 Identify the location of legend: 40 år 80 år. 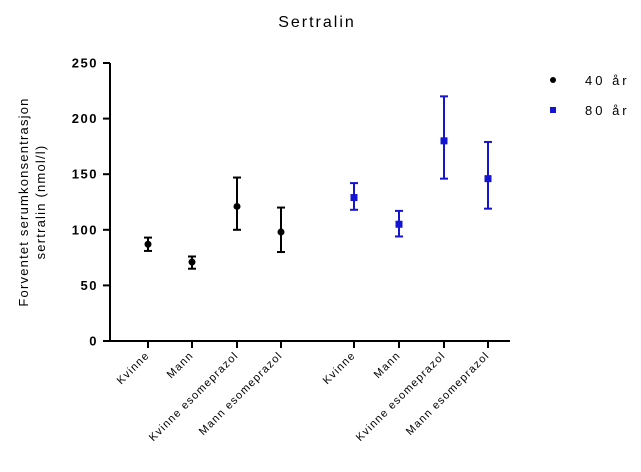
(590, 95).